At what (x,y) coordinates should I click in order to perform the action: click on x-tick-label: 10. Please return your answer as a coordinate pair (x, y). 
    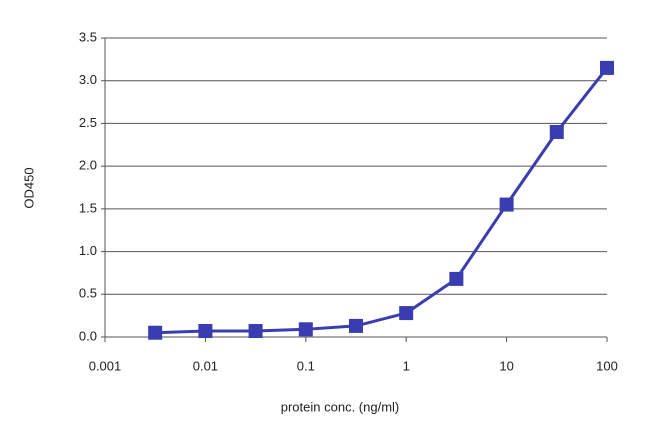
    Looking at the image, I should click on (506, 365).